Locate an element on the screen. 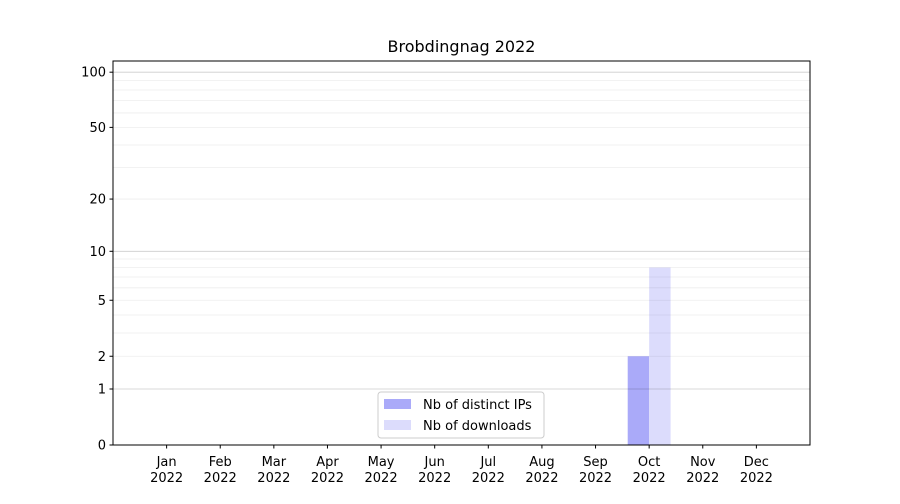 This screenshot has width=900, height=504. x-tick-label-line: Mar is located at coordinates (274, 462).